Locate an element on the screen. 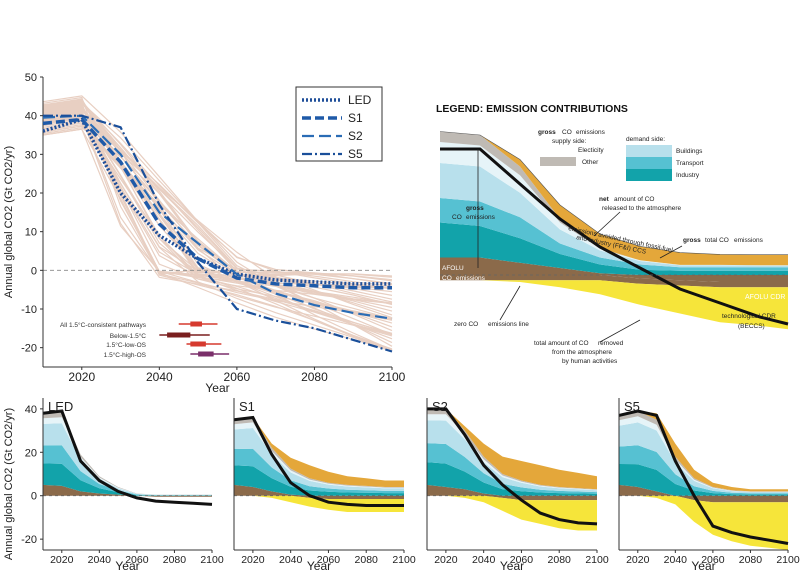  pathway-line is located at coordinates (217, 194).